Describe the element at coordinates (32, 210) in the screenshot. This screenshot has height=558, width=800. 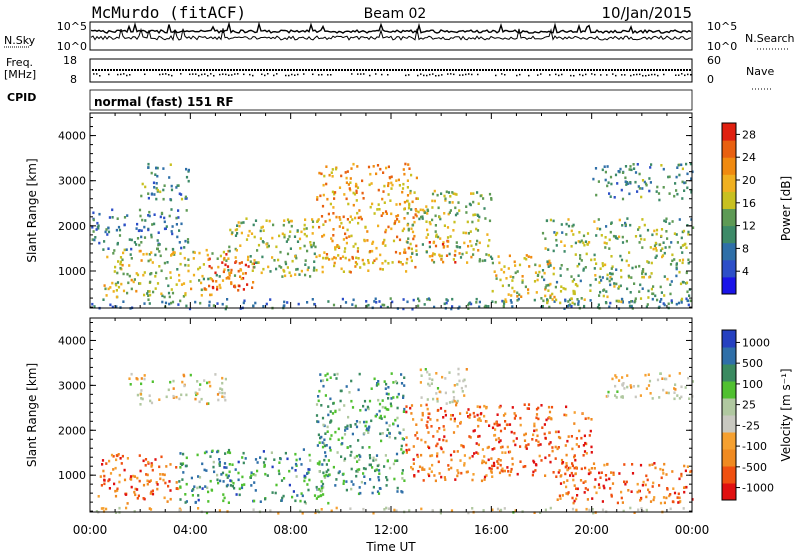
I see `y-axis-label: Slant Range [km]` at that location.